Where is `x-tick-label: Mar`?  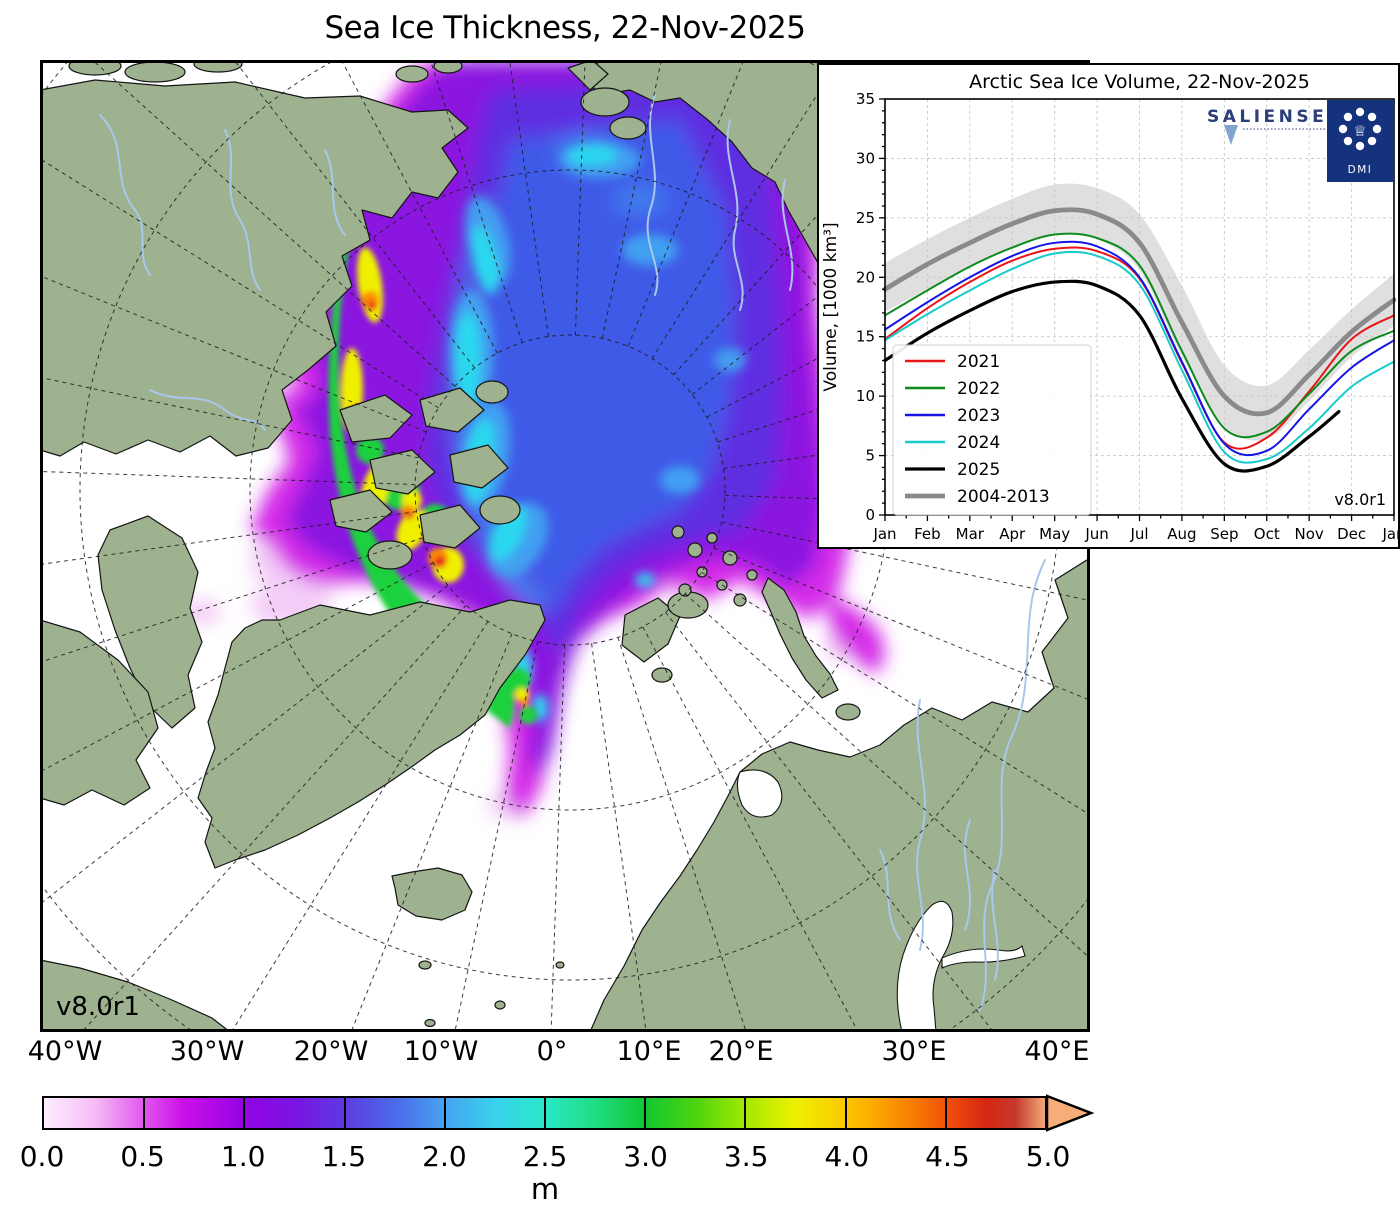 x-tick-label: Mar is located at coordinates (970, 534).